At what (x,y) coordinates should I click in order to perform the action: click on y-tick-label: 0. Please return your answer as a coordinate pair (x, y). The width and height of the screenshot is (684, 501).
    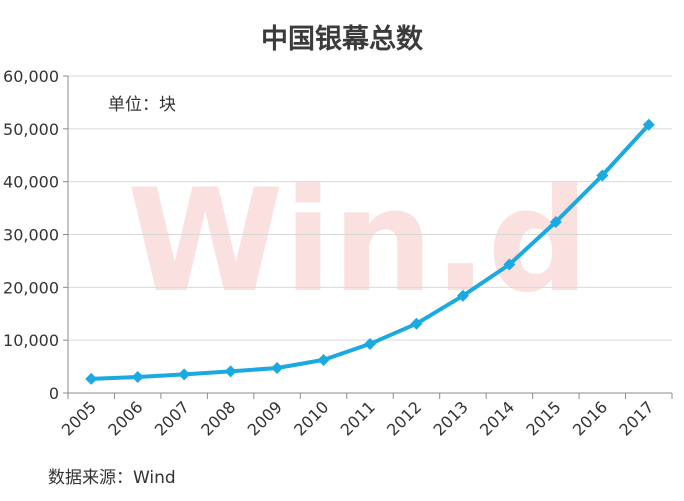
    Looking at the image, I should click on (54, 393).